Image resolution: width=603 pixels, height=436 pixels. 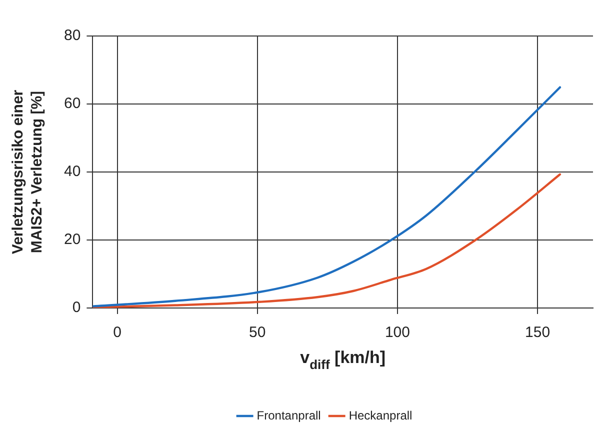 What do you see at coordinates (380, 415) in the screenshot?
I see `legend-label: Heckanprall` at bounding box center [380, 415].